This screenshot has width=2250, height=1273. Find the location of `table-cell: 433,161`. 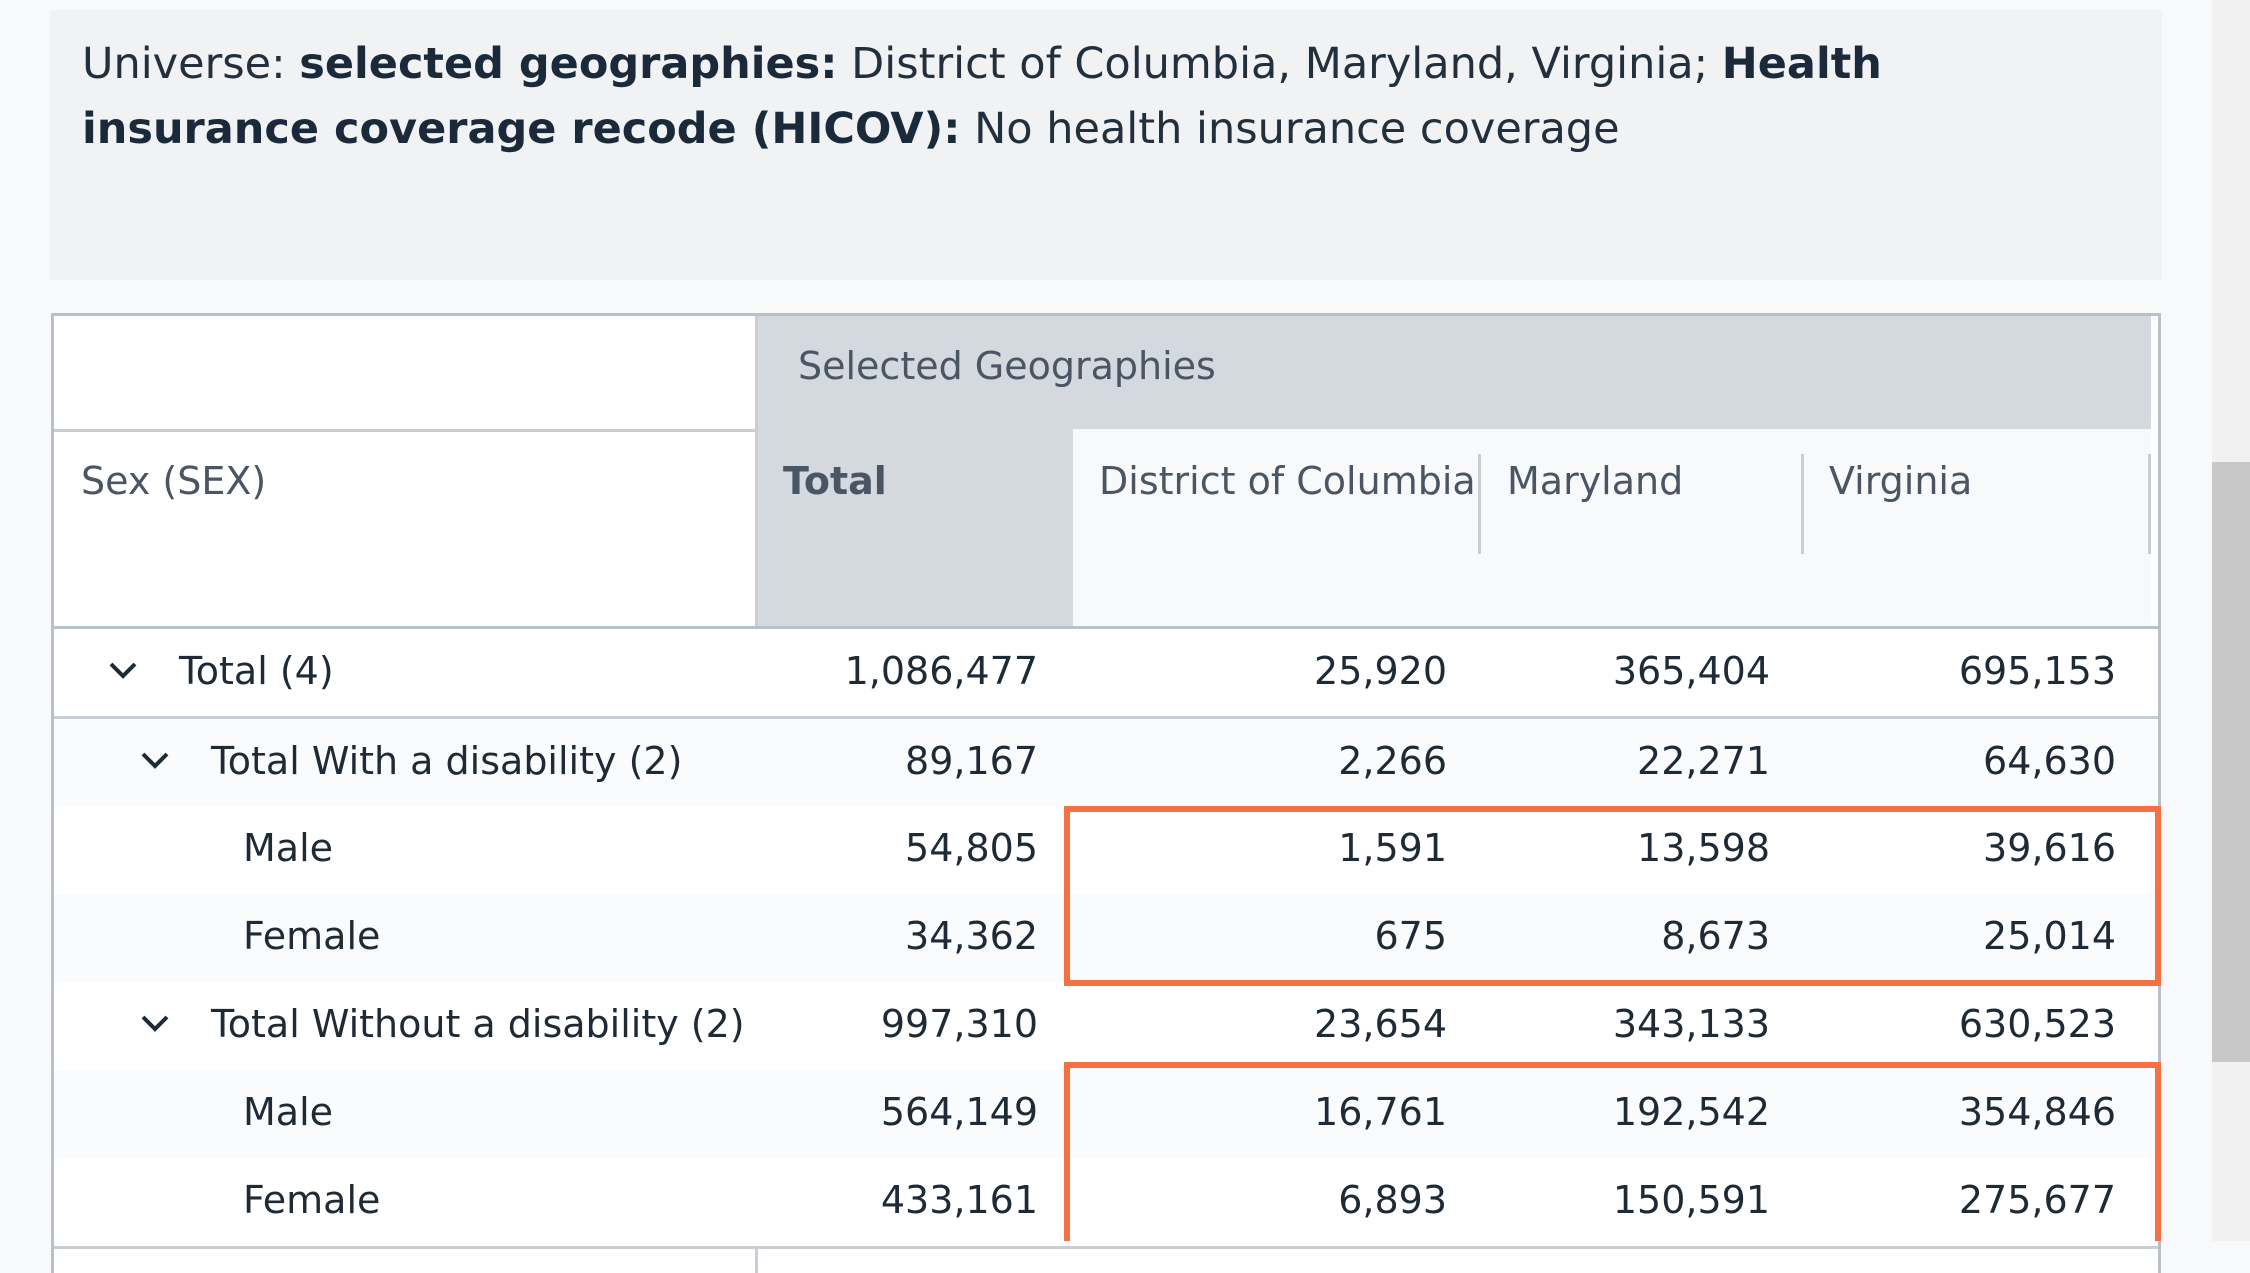

table-cell: 433,161 is located at coordinates (959, 1200).